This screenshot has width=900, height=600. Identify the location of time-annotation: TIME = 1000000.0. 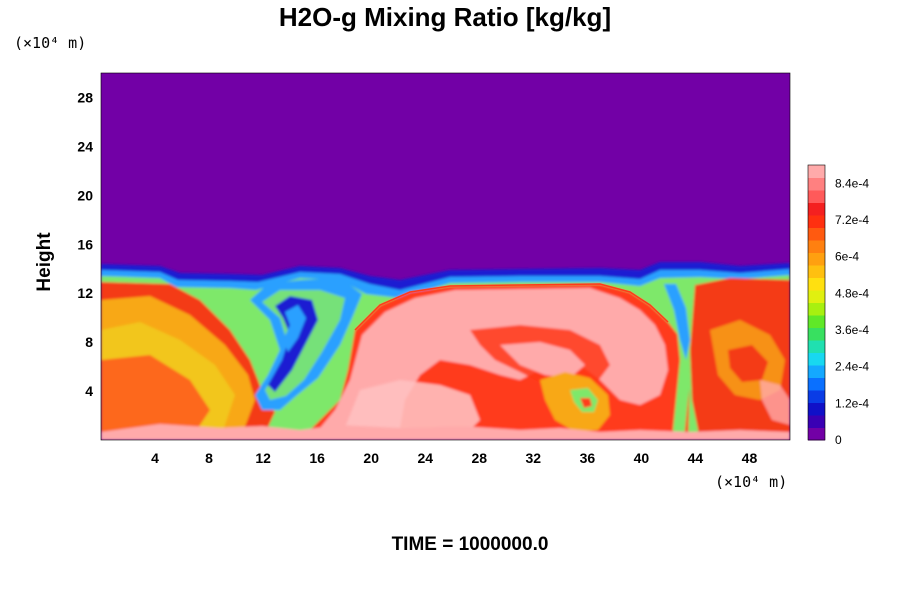
(470, 544).